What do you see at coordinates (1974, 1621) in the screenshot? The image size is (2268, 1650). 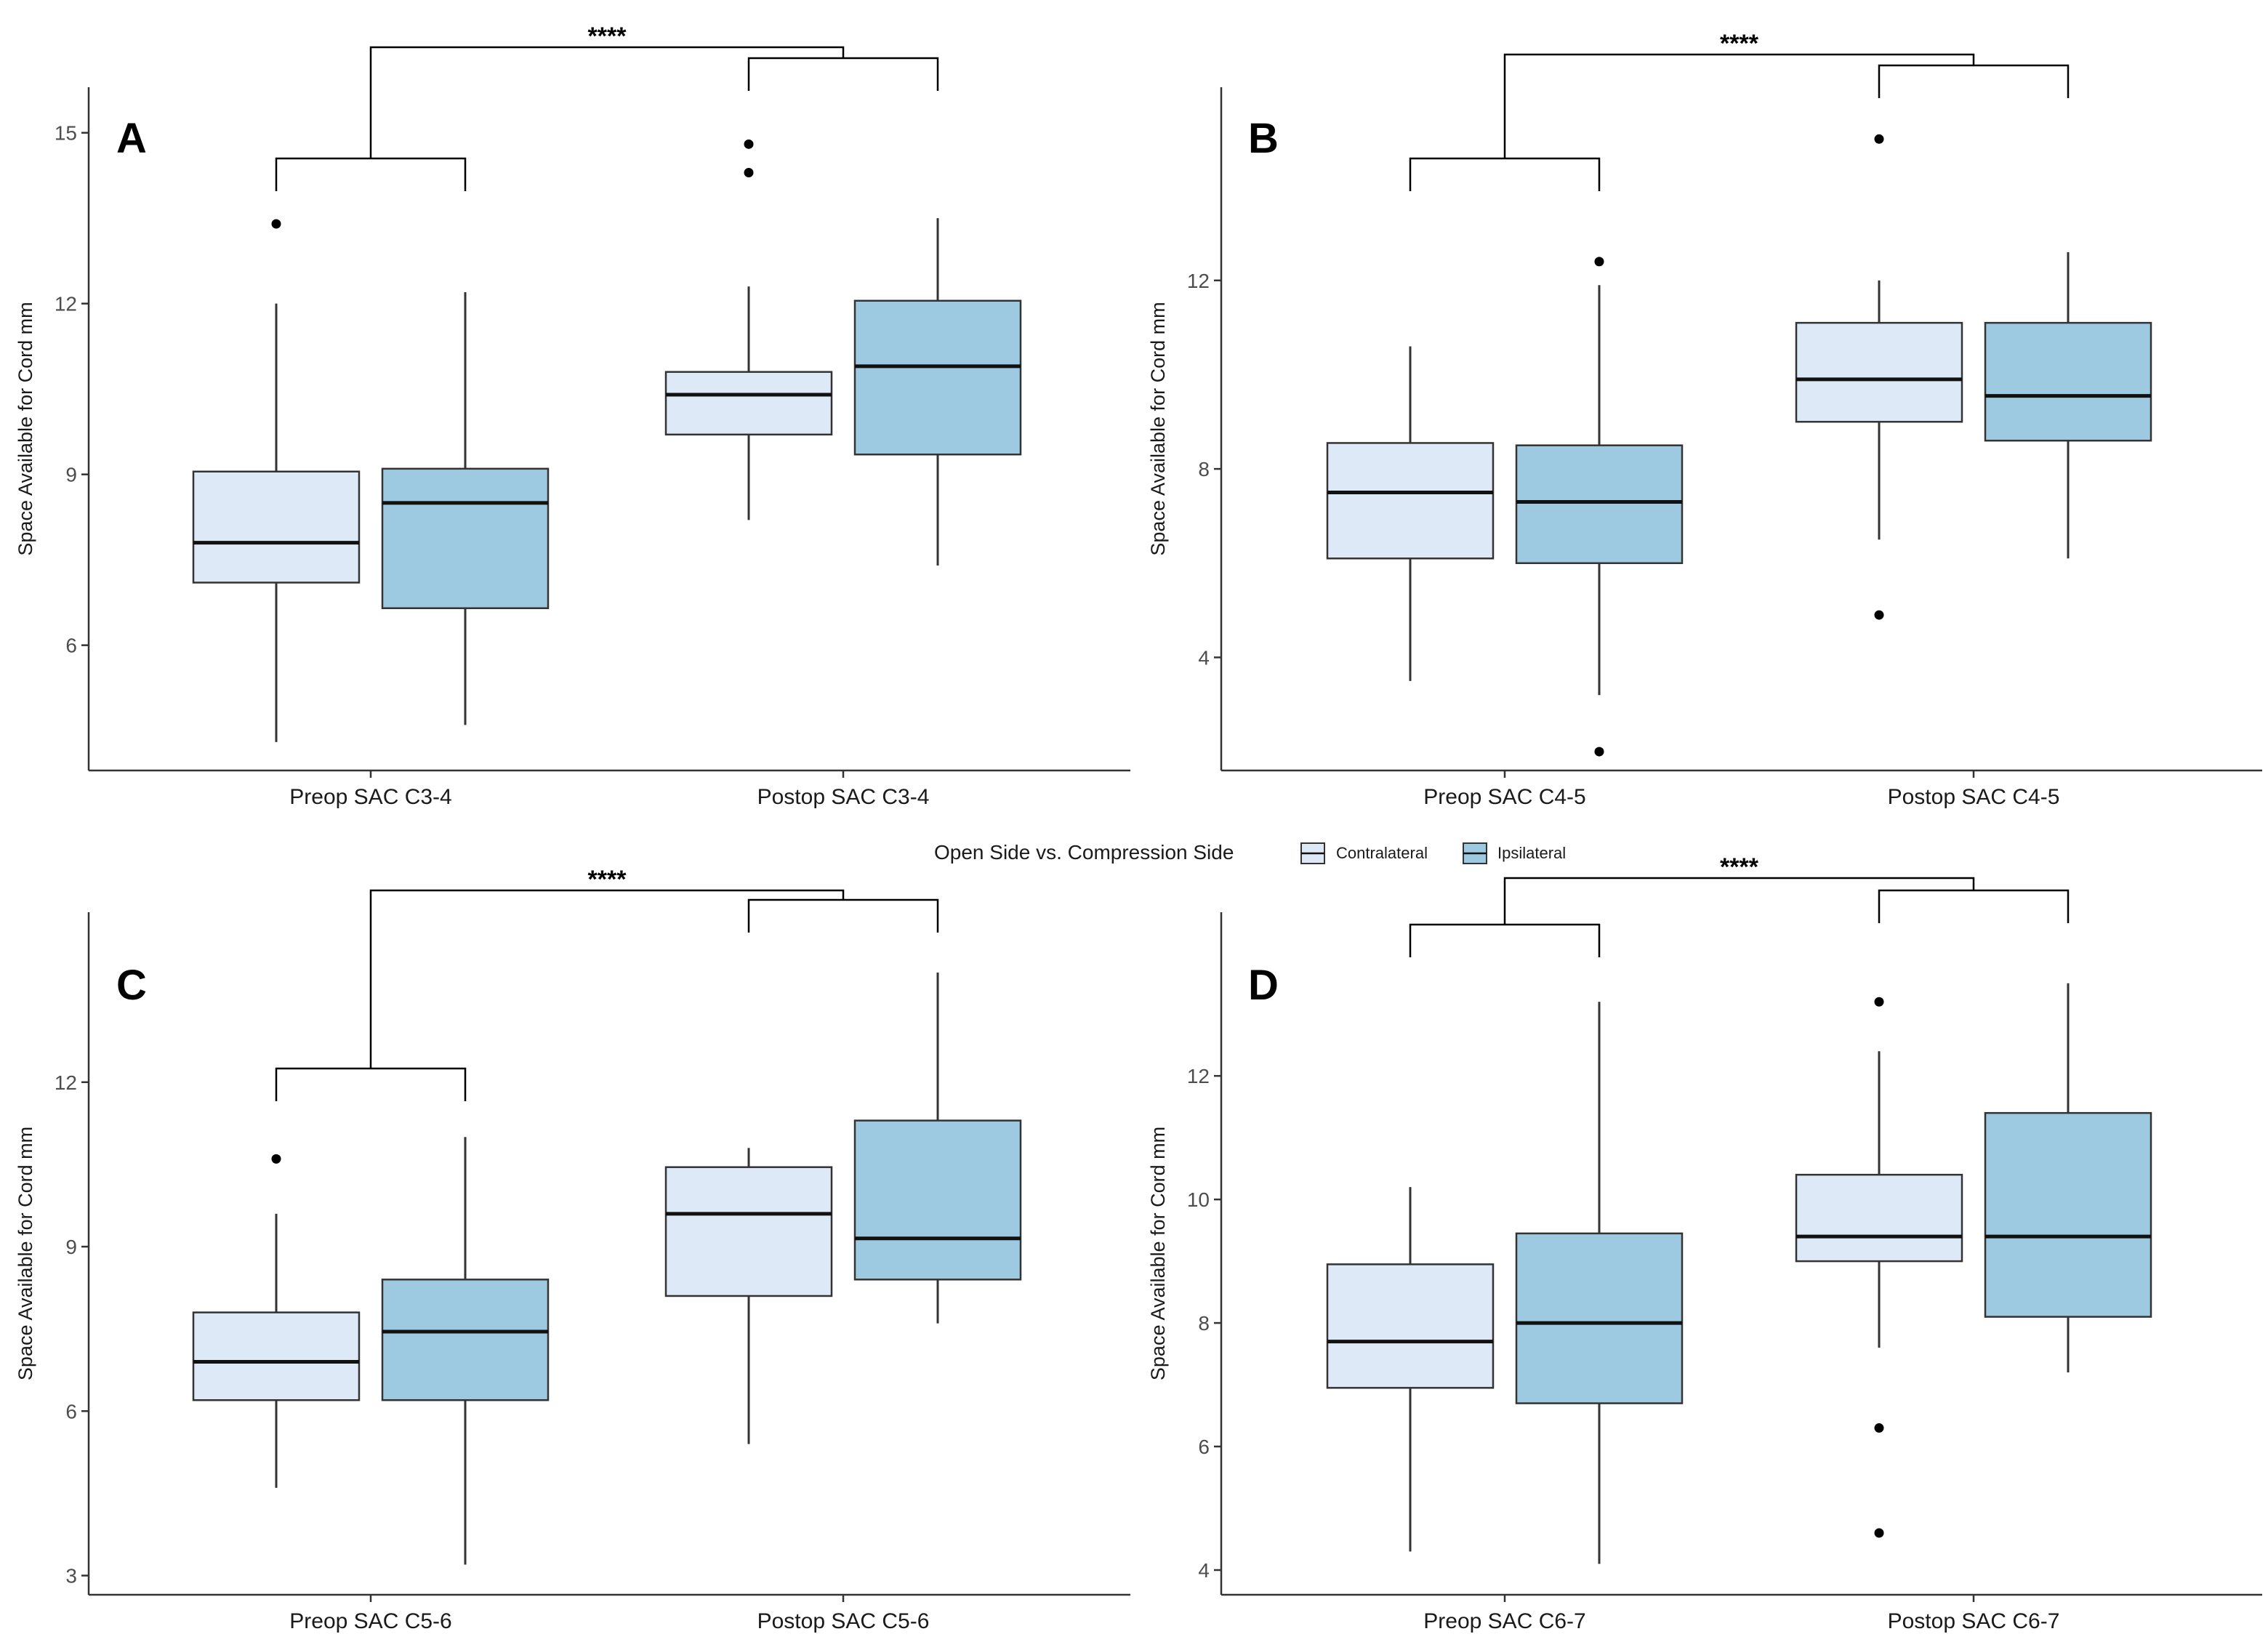 I see `x-category-label: Postop SAC C6-7` at bounding box center [1974, 1621].